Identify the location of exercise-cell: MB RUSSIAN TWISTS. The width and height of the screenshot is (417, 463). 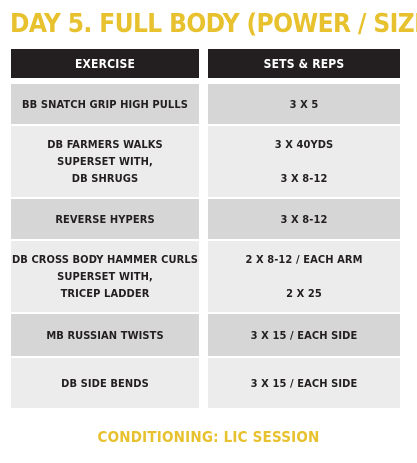
(105, 335).